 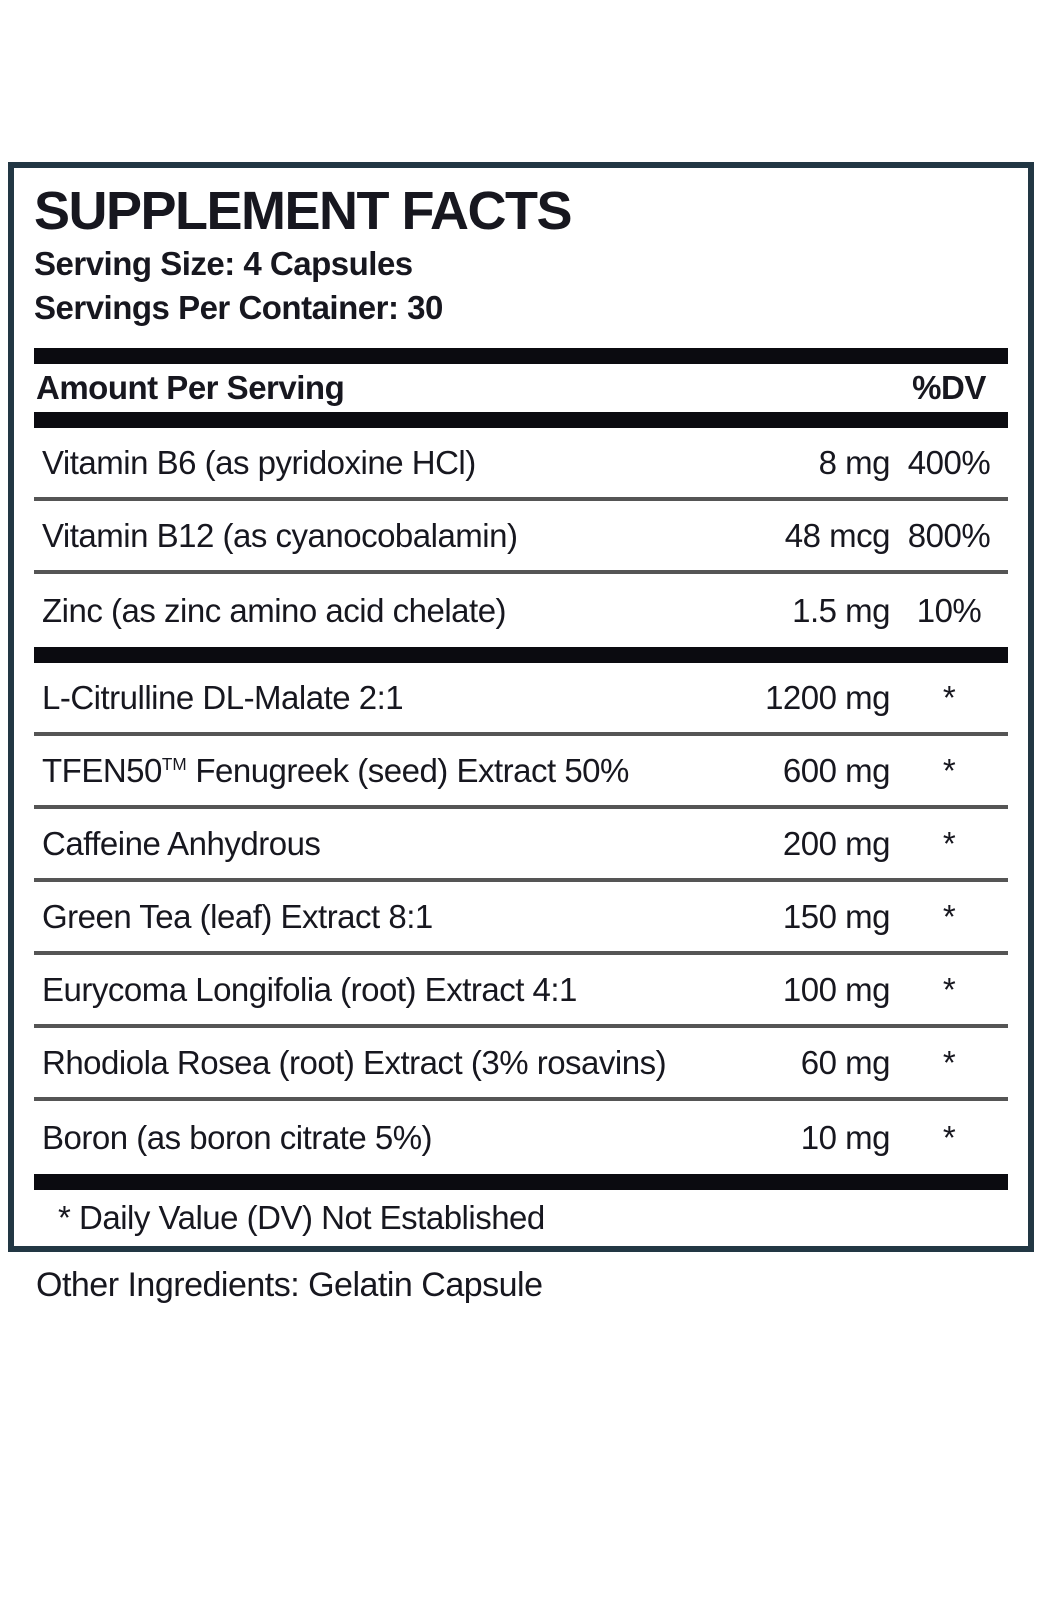 What do you see at coordinates (181, 843) in the screenshot?
I see `ingredient-name: Caffeine Anhydrous` at bounding box center [181, 843].